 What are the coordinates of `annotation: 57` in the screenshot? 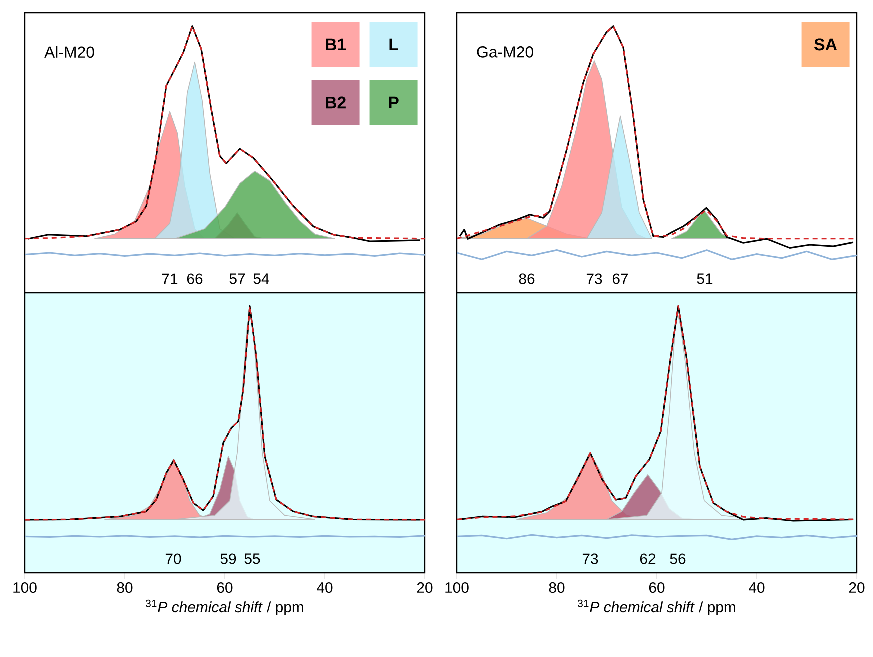 It's located at (238, 279).